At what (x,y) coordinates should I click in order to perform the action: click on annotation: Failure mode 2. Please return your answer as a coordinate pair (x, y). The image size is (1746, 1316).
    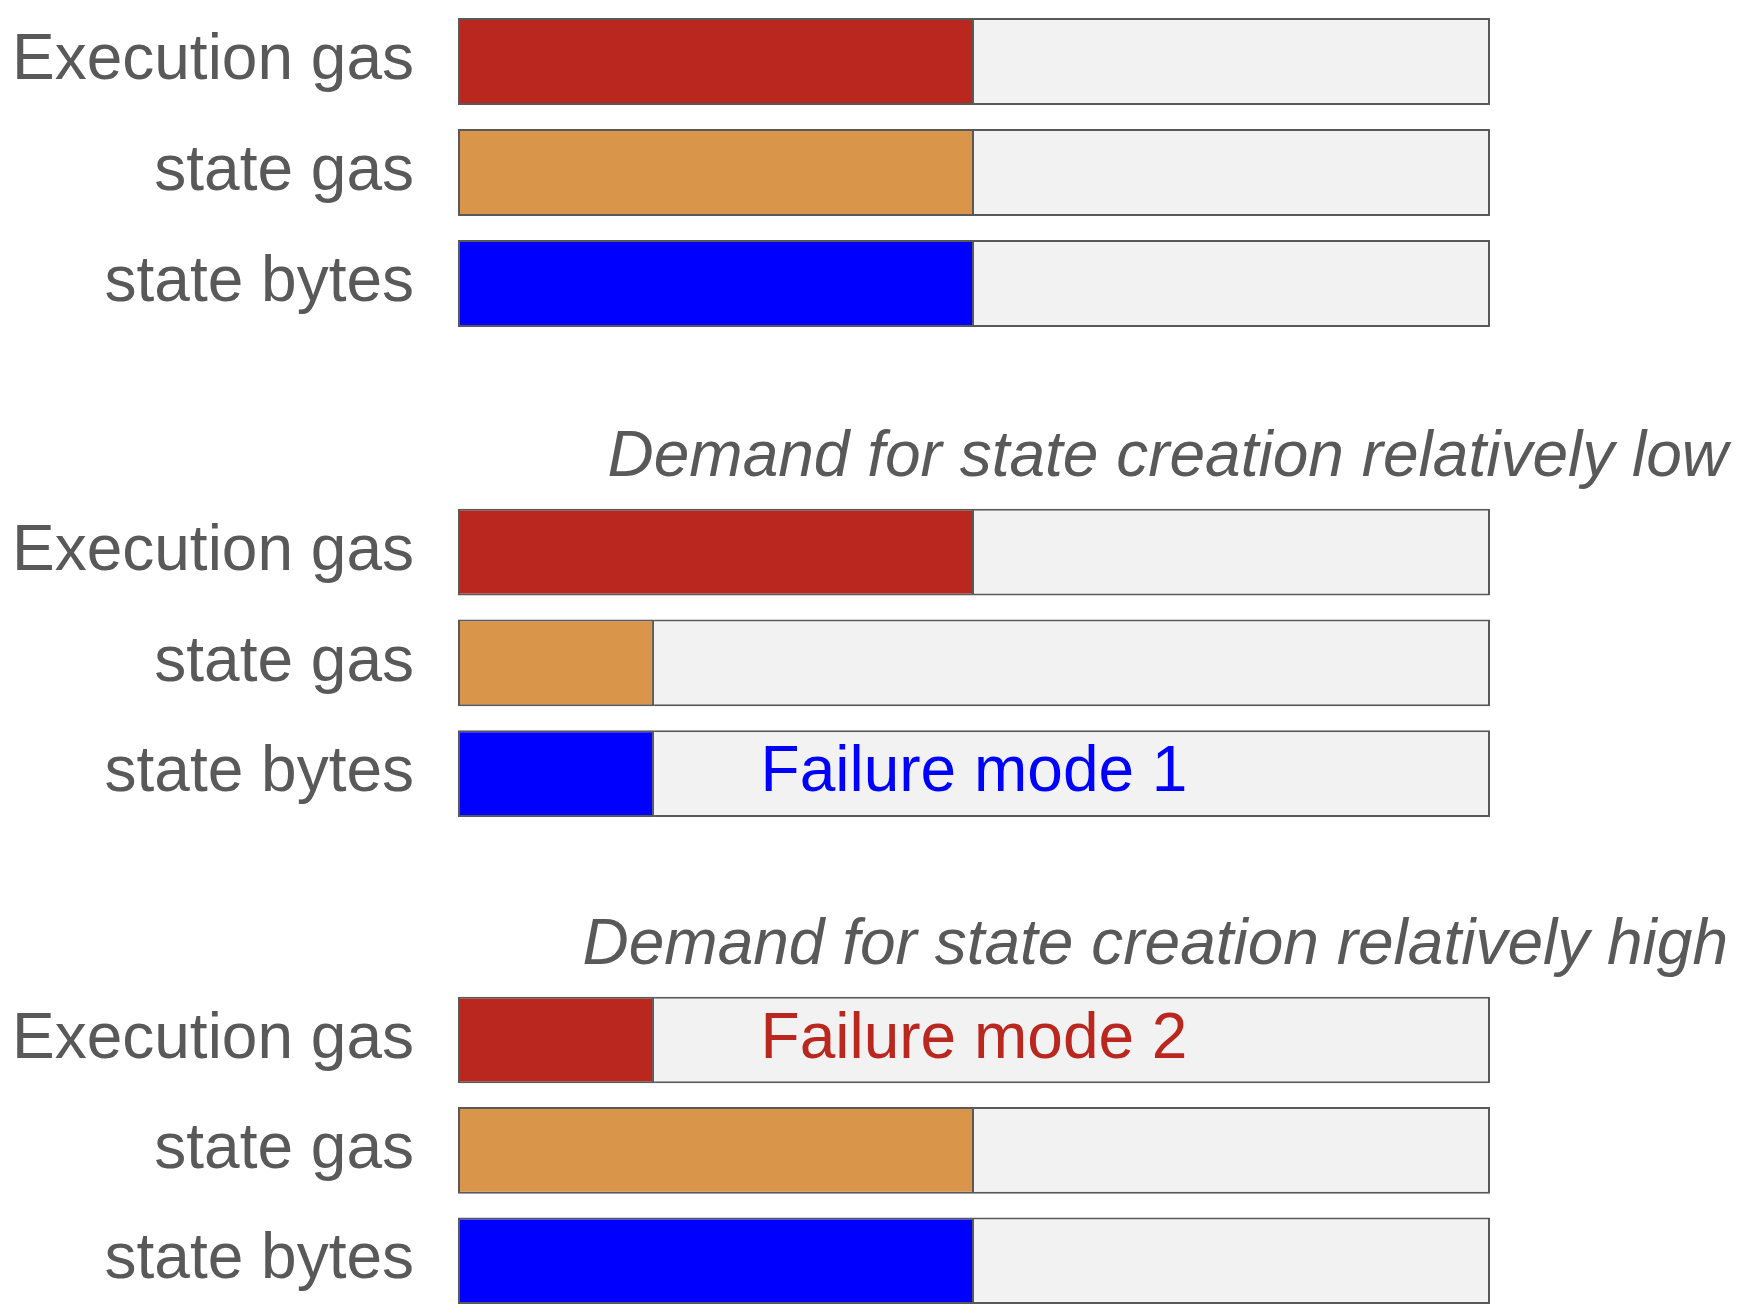
    Looking at the image, I should click on (974, 1035).